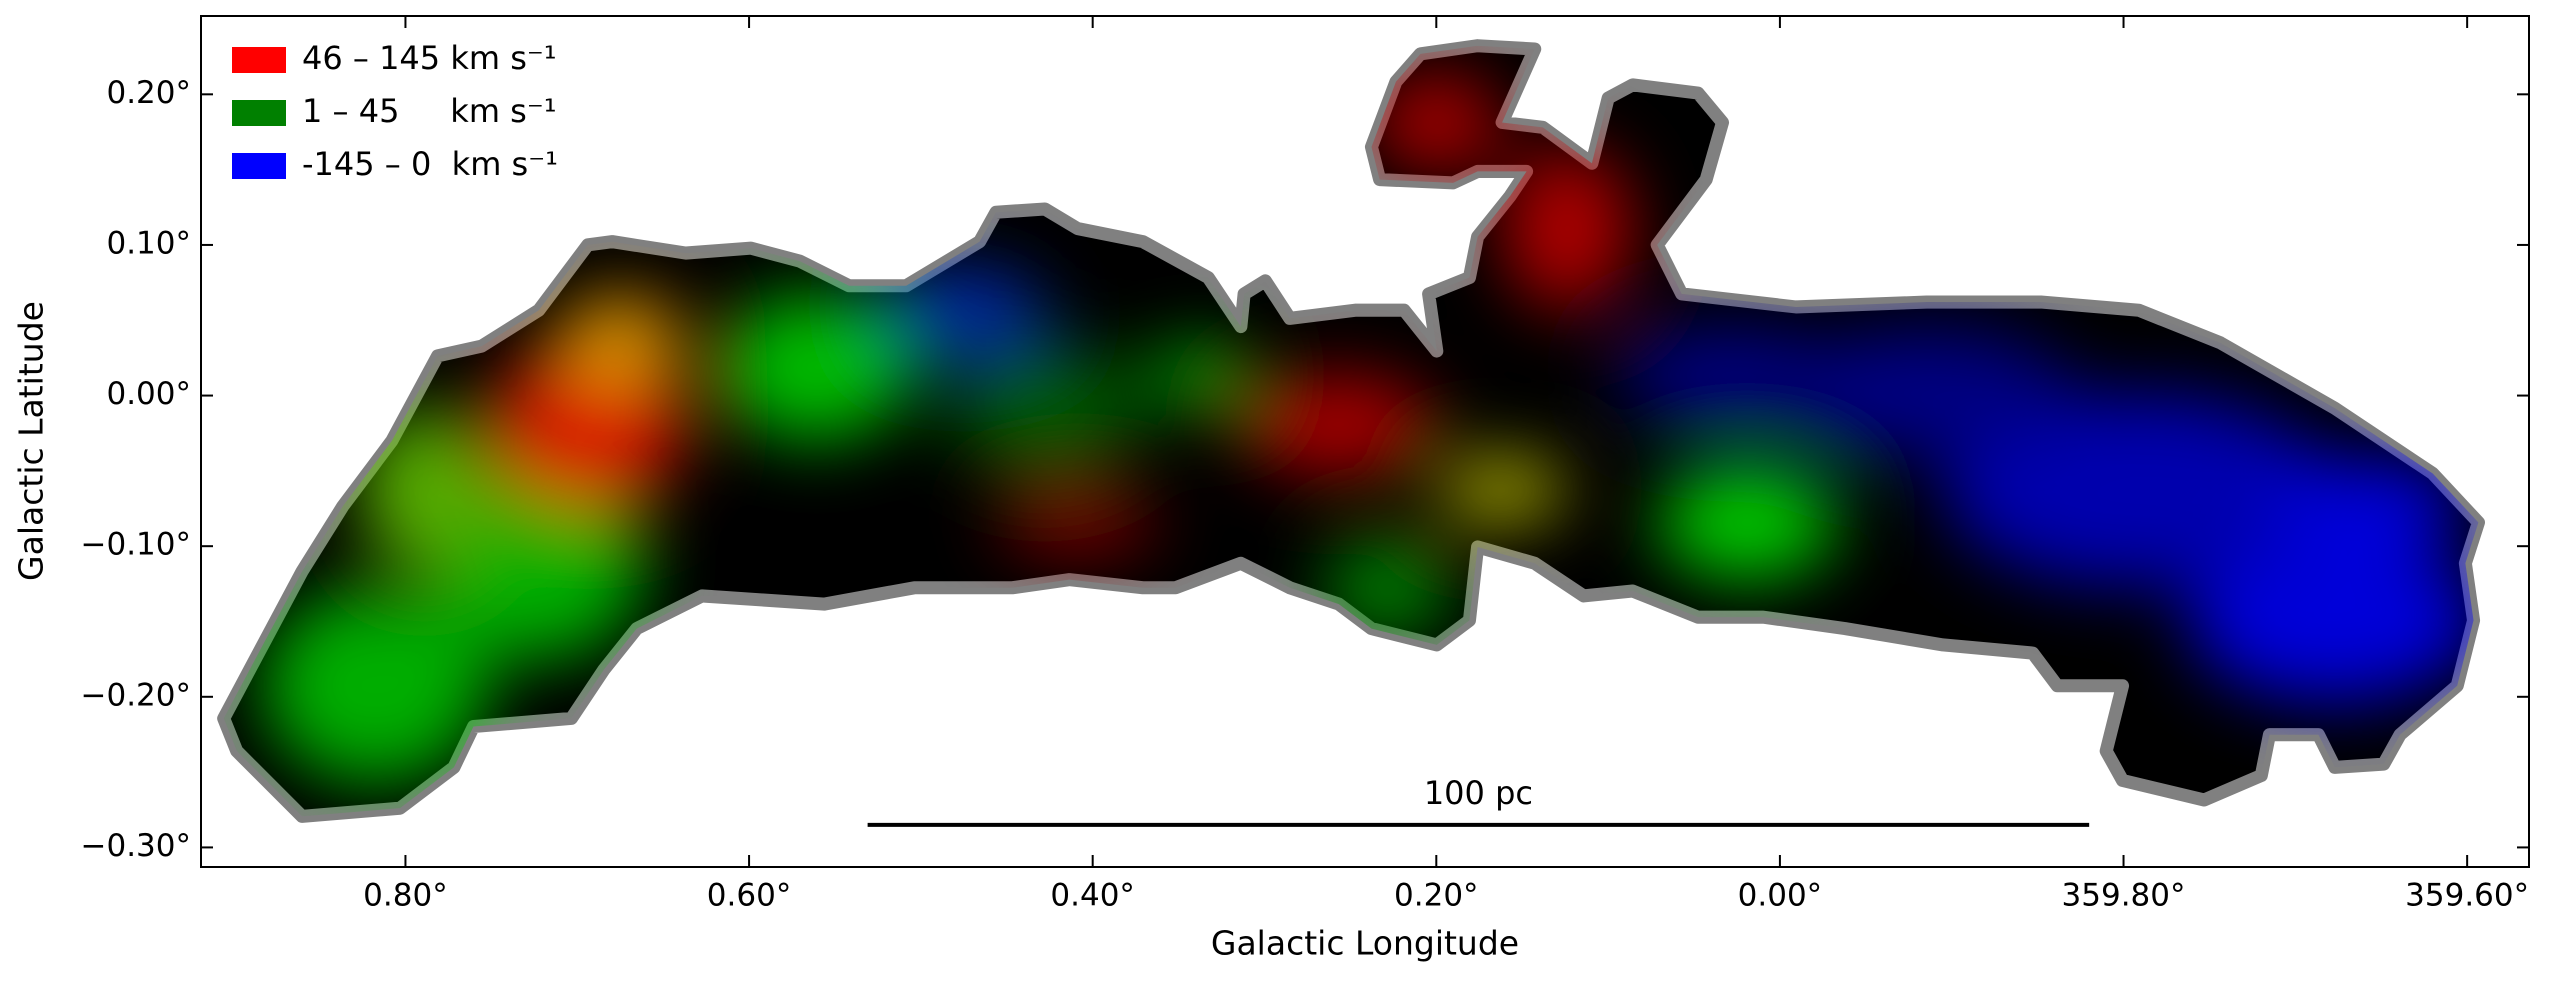 This screenshot has width=2560, height=984. Describe the element at coordinates (405, 896) in the screenshot. I see `x-tick-label: 0.80°` at that location.